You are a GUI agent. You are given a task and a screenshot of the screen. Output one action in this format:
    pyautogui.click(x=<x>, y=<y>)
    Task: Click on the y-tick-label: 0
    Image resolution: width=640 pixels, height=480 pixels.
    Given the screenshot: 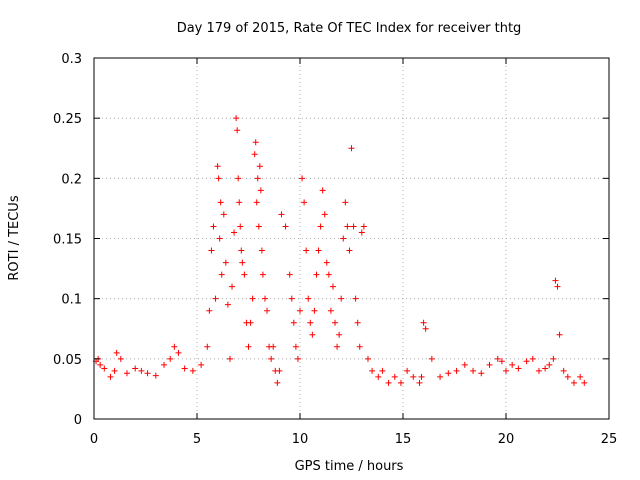 What is the action you would take?
    pyautogui.click(x=78, y=420)
    